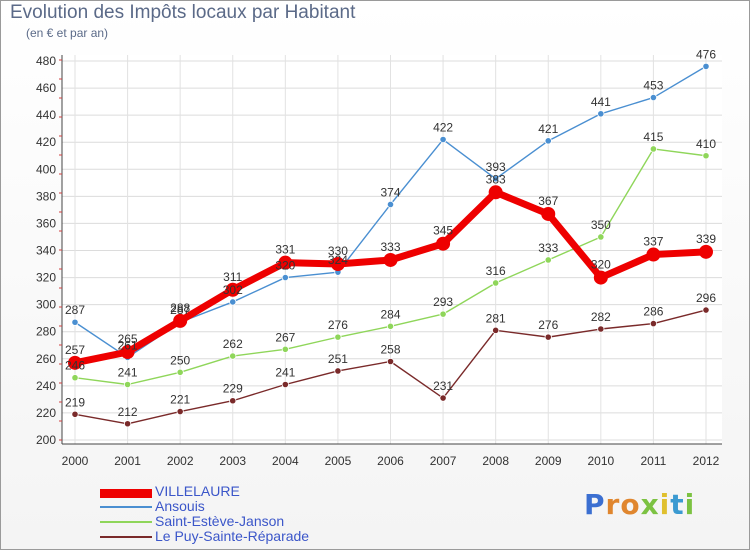 Image resolution: width=750 pixels, height=550 pixels. I want to click on data-label: 410, so click(706, 144).